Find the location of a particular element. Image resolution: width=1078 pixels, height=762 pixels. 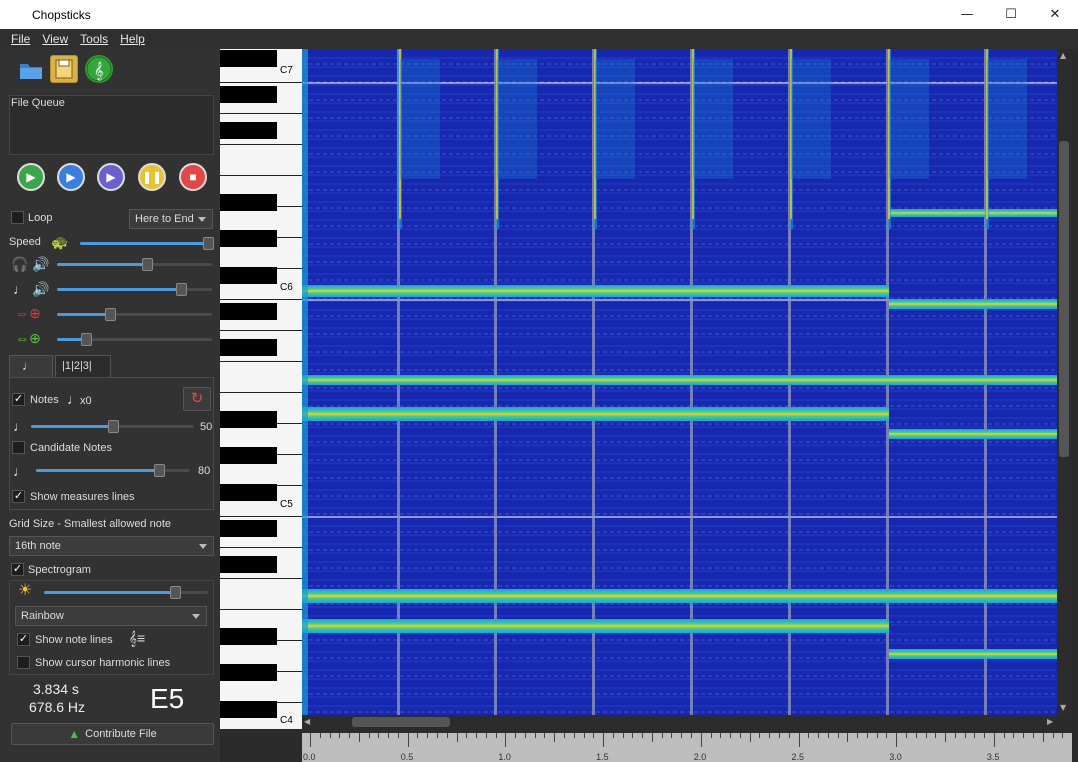

note-volume-handle is located at coordinates (181, 289).